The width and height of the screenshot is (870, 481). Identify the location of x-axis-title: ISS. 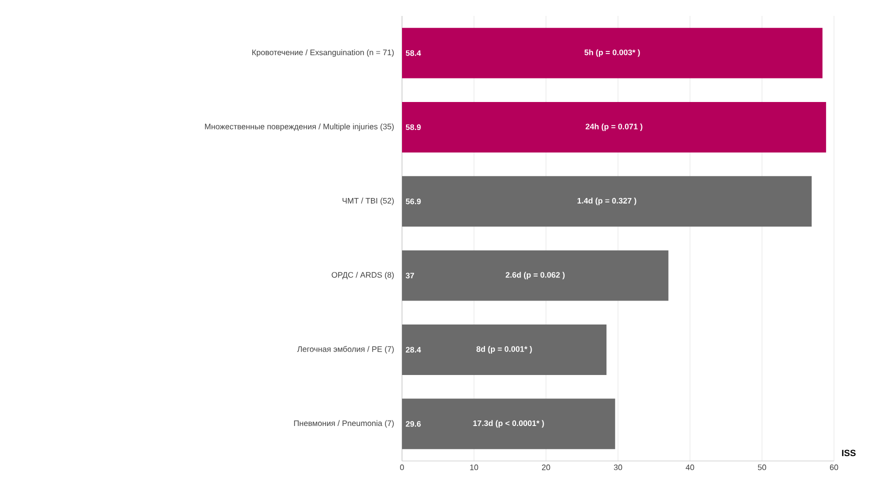
(849, 453).